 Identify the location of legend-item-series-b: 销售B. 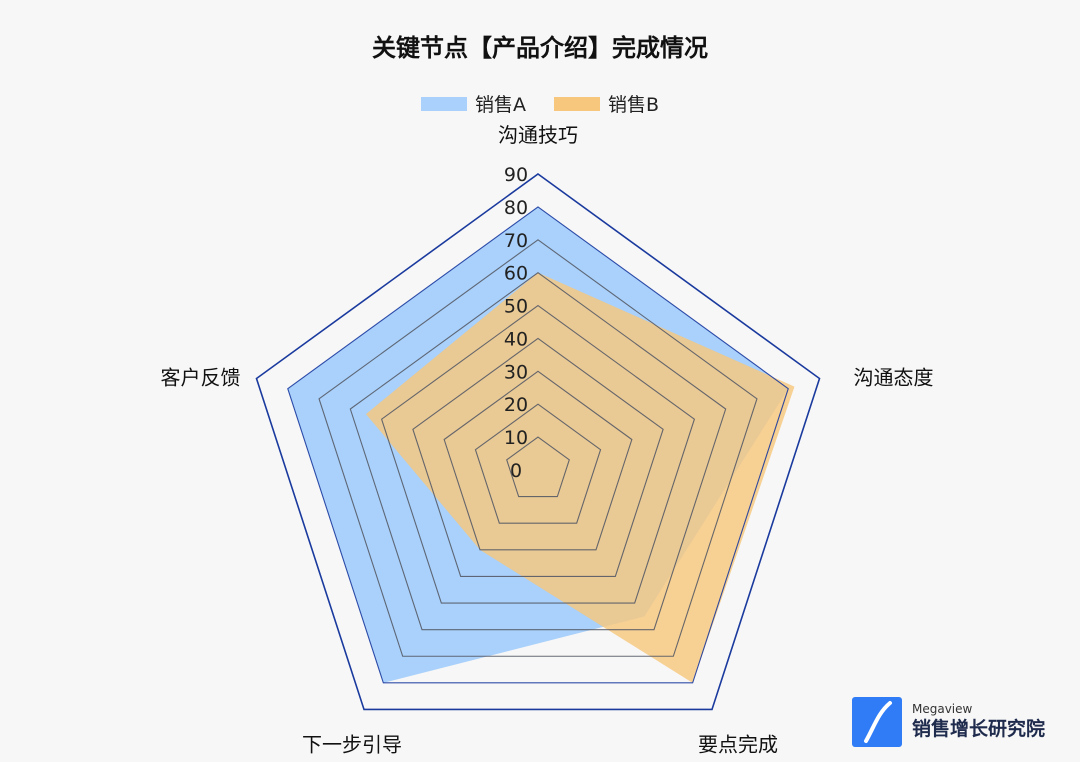
(606, 103).